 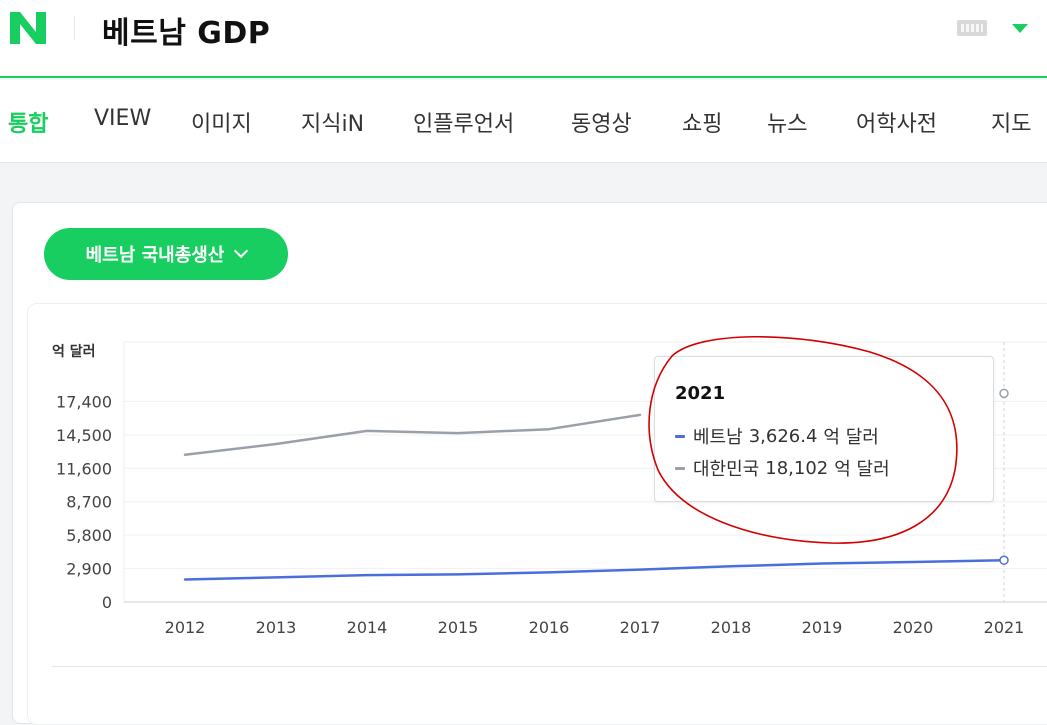 What do you see at coordinates (783, 436) in the screenshot?
I see `tooltip-series-value: 3,626.4` at bounding box center [783, 436].